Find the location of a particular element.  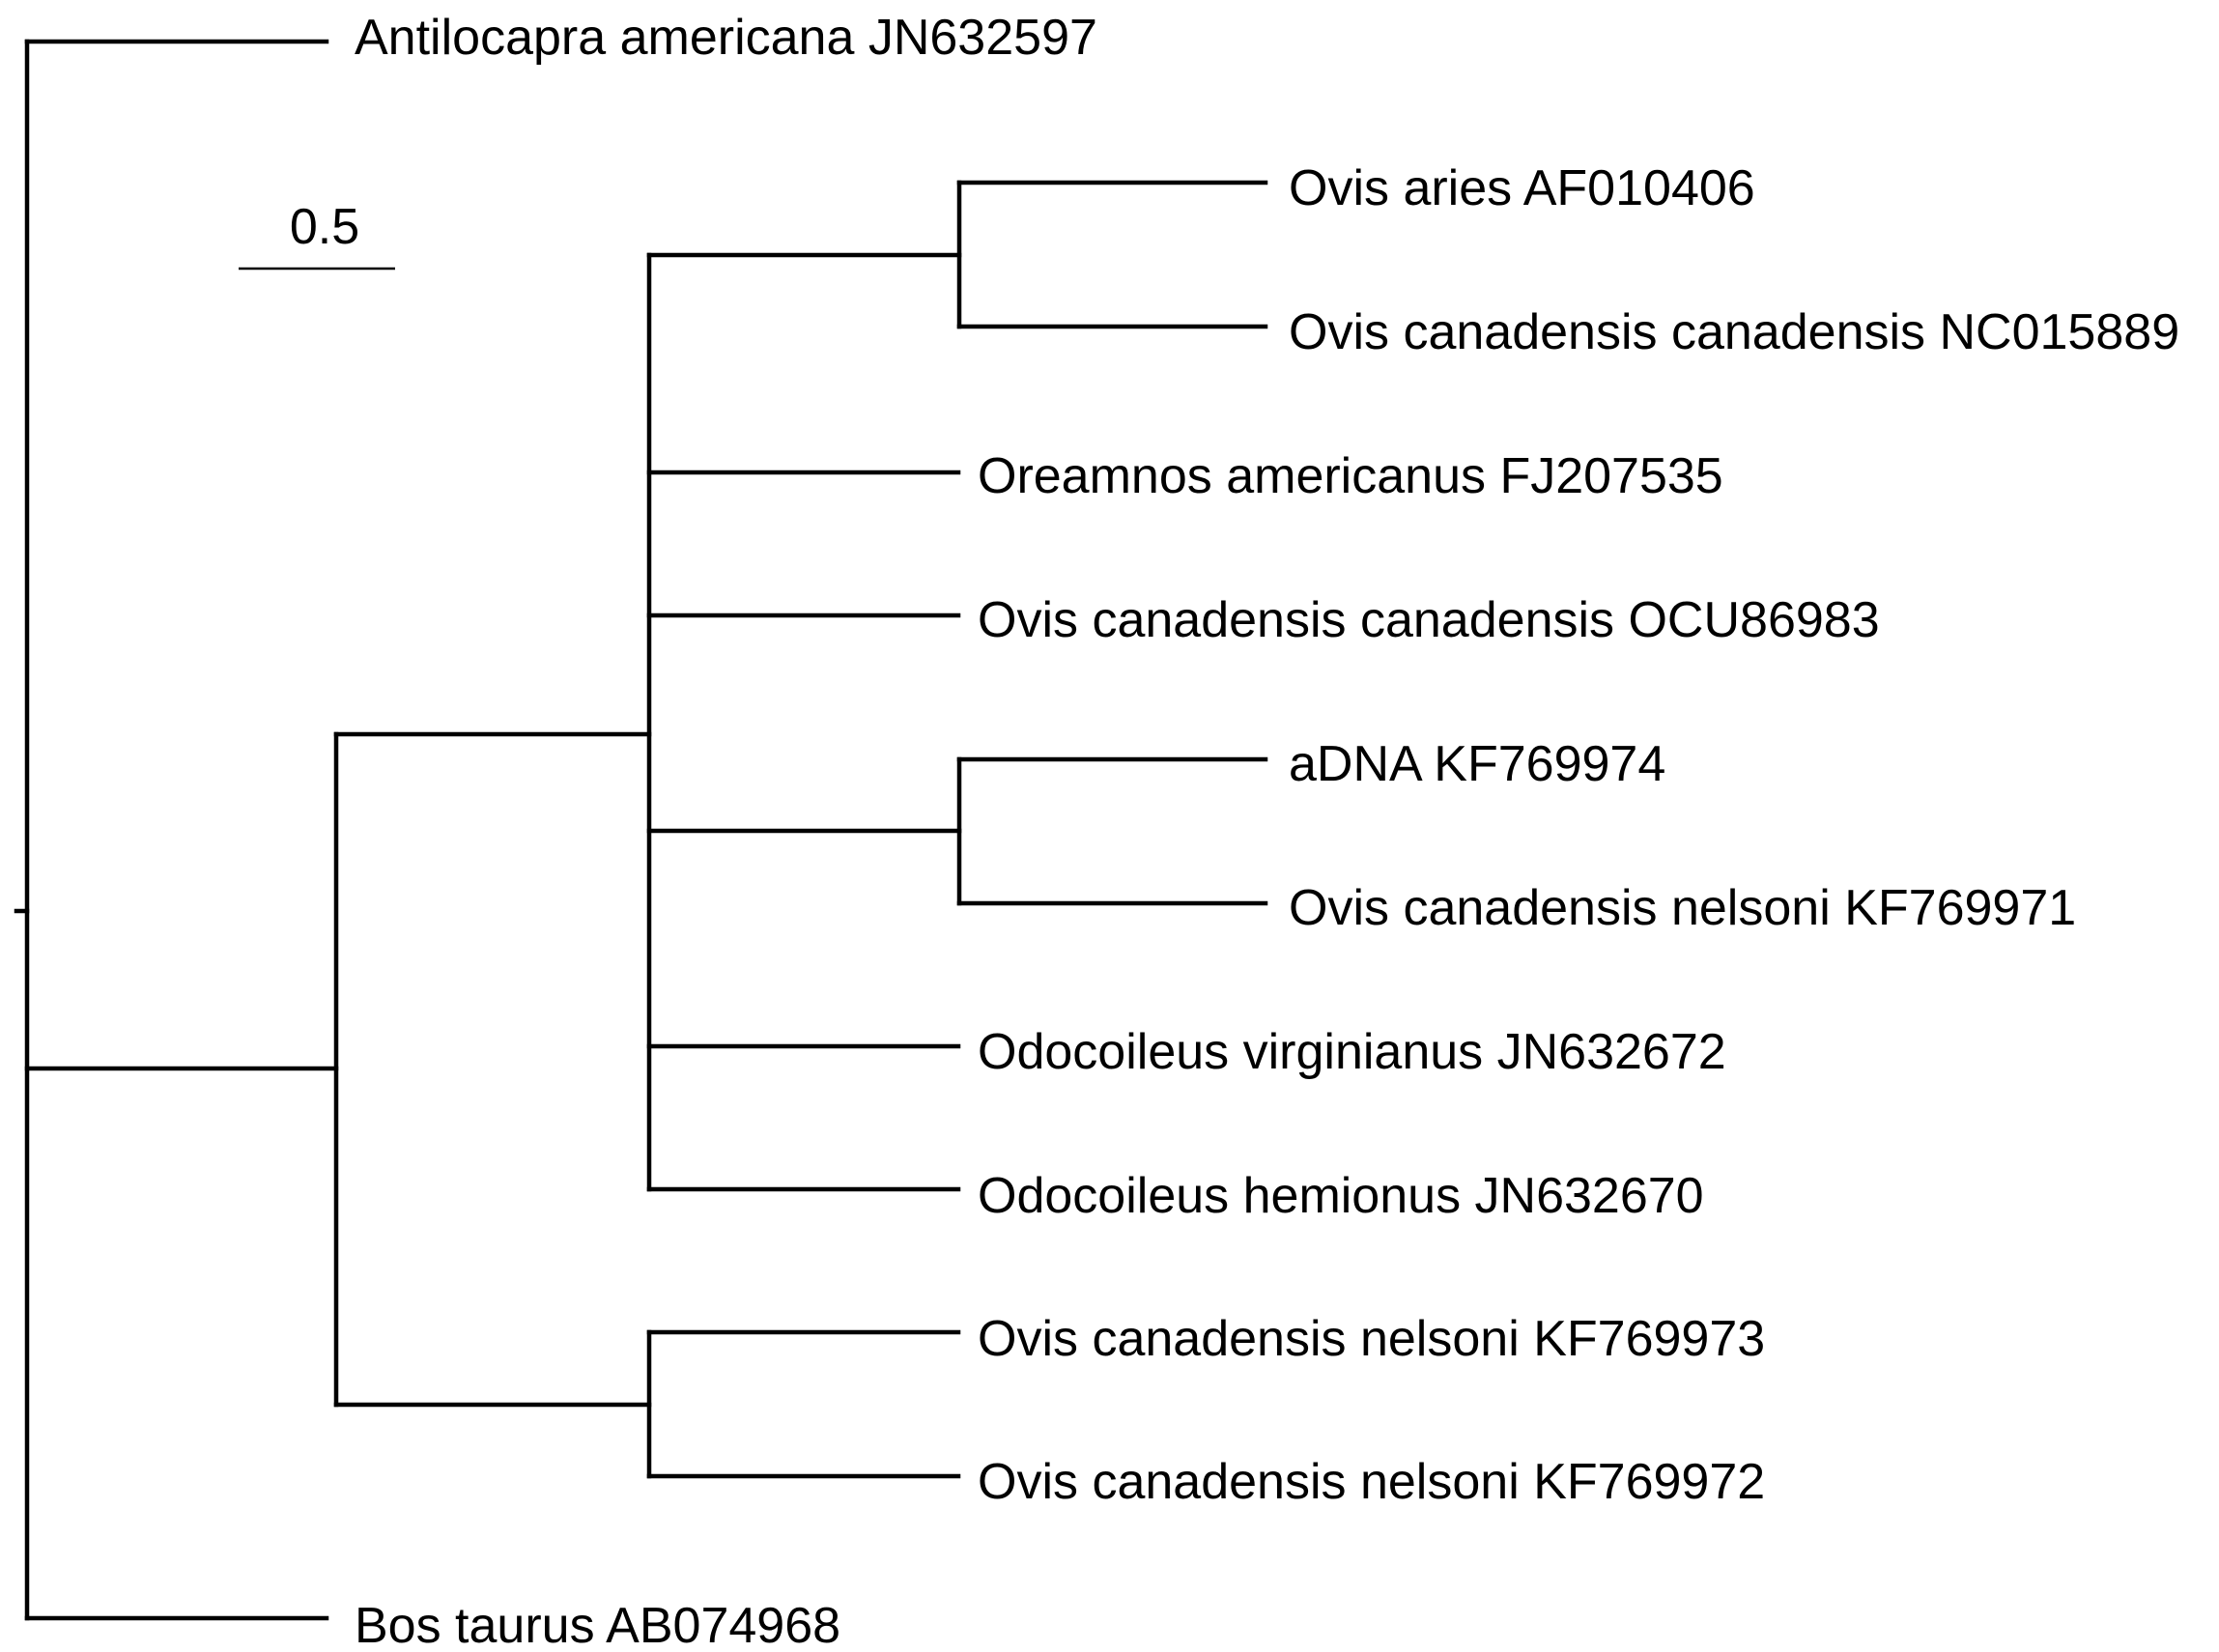

tip-label-ovis-can-nc: Ovis canadensis canadensis NC015889 is located at coordinates (1734, 332).